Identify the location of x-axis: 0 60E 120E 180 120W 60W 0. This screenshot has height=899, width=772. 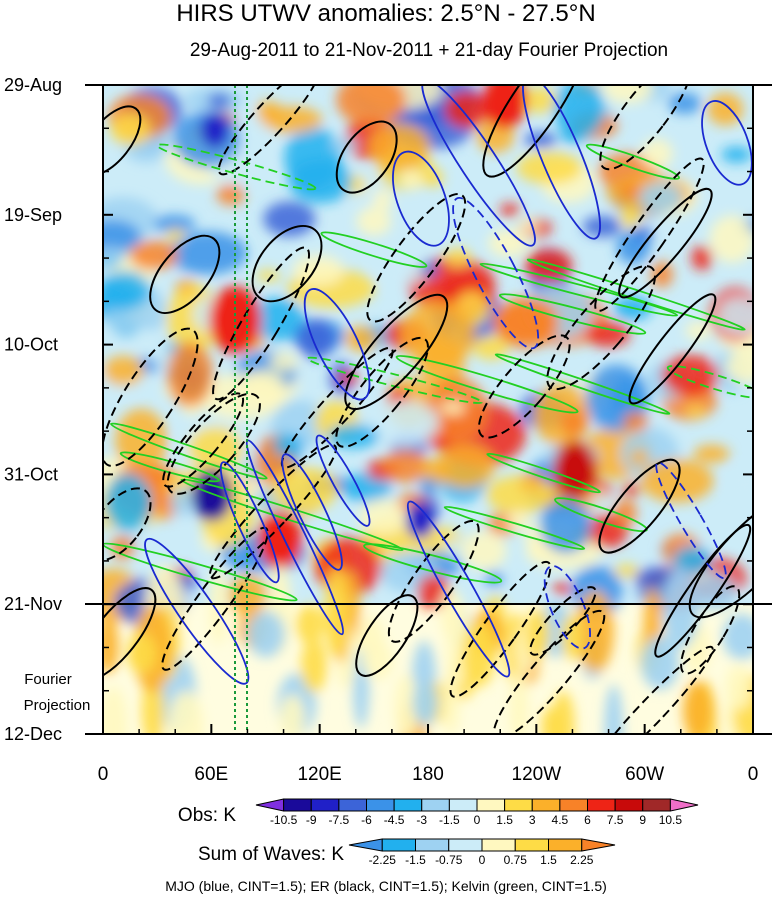
(428, 754).